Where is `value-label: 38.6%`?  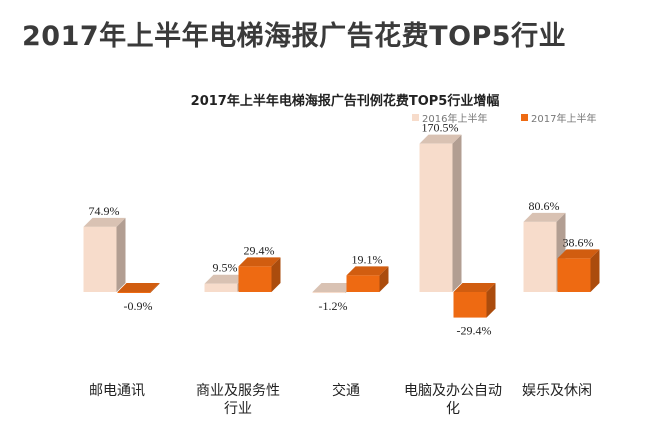
value-label: 38.6% is located at coordinates (578, 242).